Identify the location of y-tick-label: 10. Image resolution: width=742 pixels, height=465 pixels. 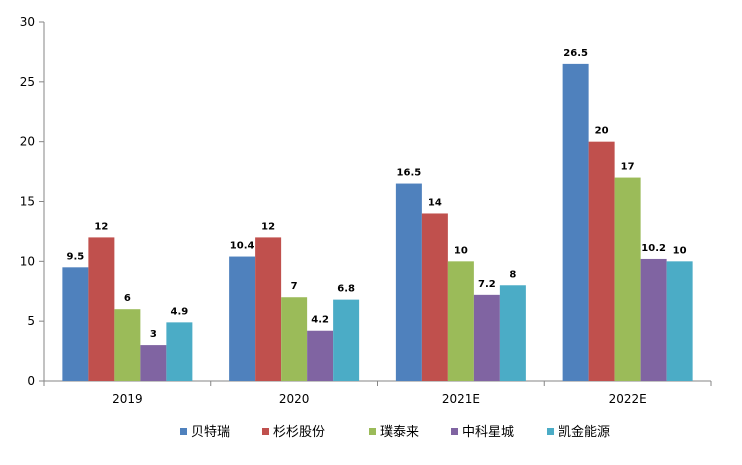
(27, 261).